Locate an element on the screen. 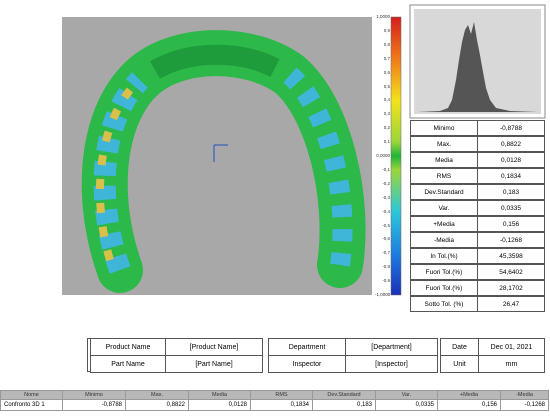 This screenshot has height=419, width=550. scale-label: -0,8 is located at coordinates (386, 267).